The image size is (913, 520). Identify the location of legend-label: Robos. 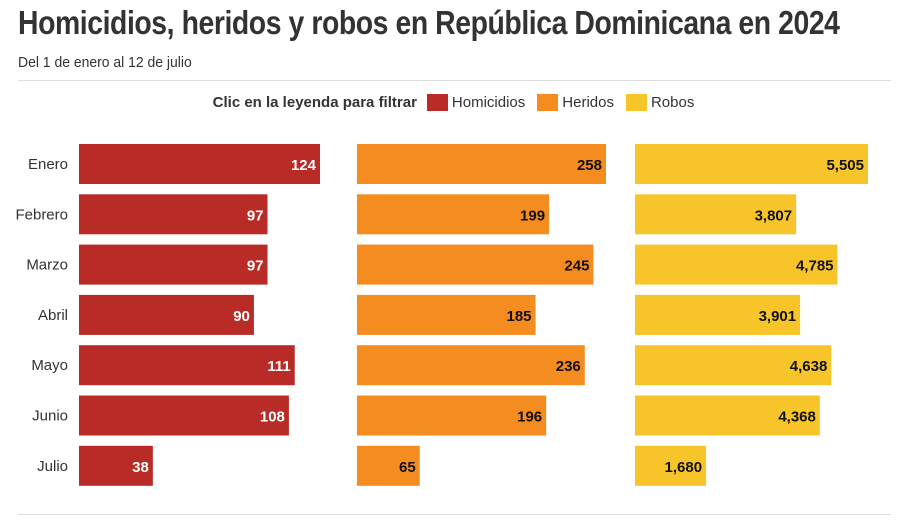
(672, 102).